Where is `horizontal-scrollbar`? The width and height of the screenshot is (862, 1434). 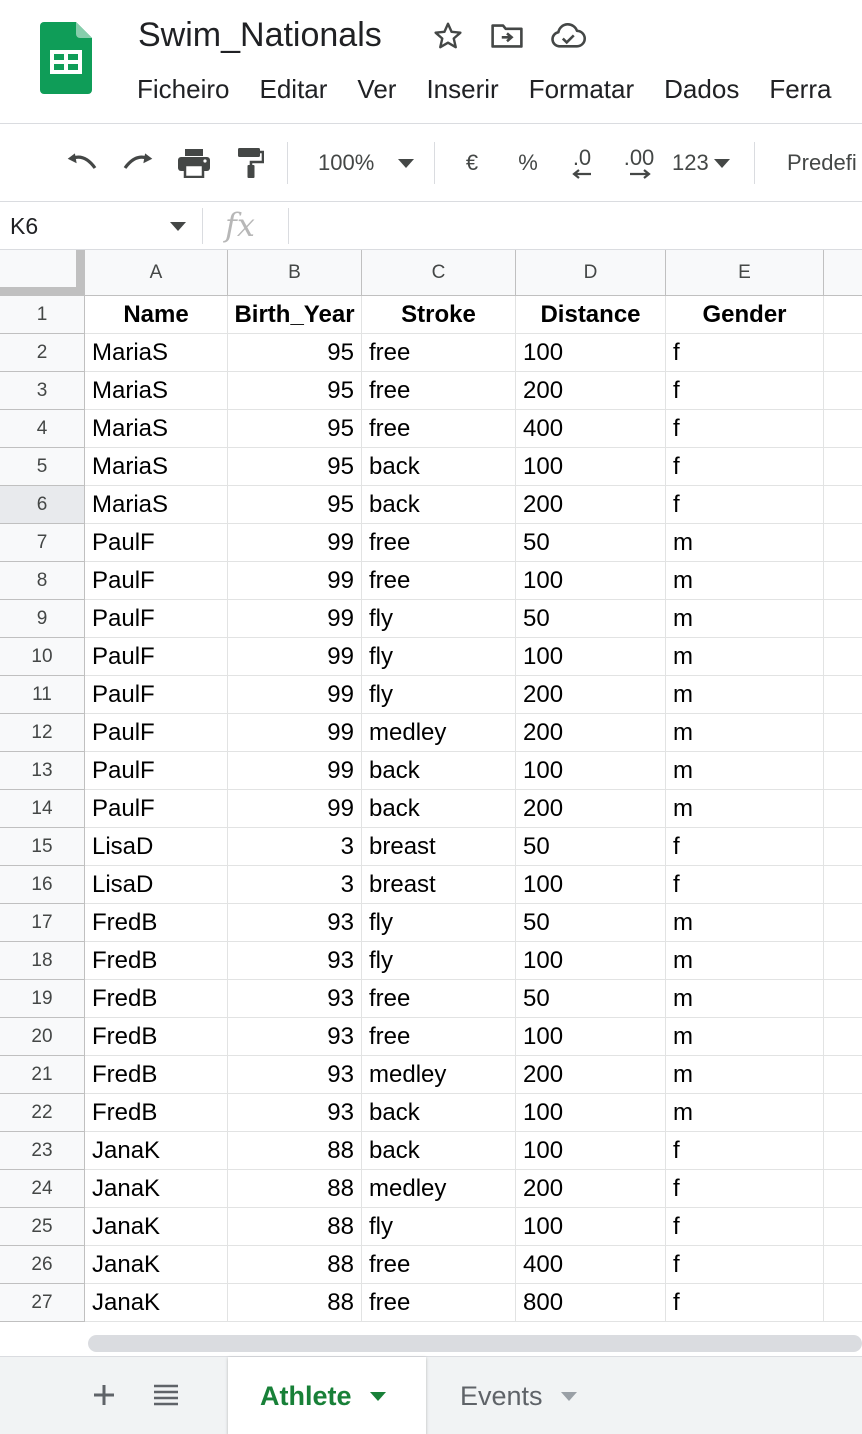
horizontal-scrollbar is located at coordinates (475, 1343).